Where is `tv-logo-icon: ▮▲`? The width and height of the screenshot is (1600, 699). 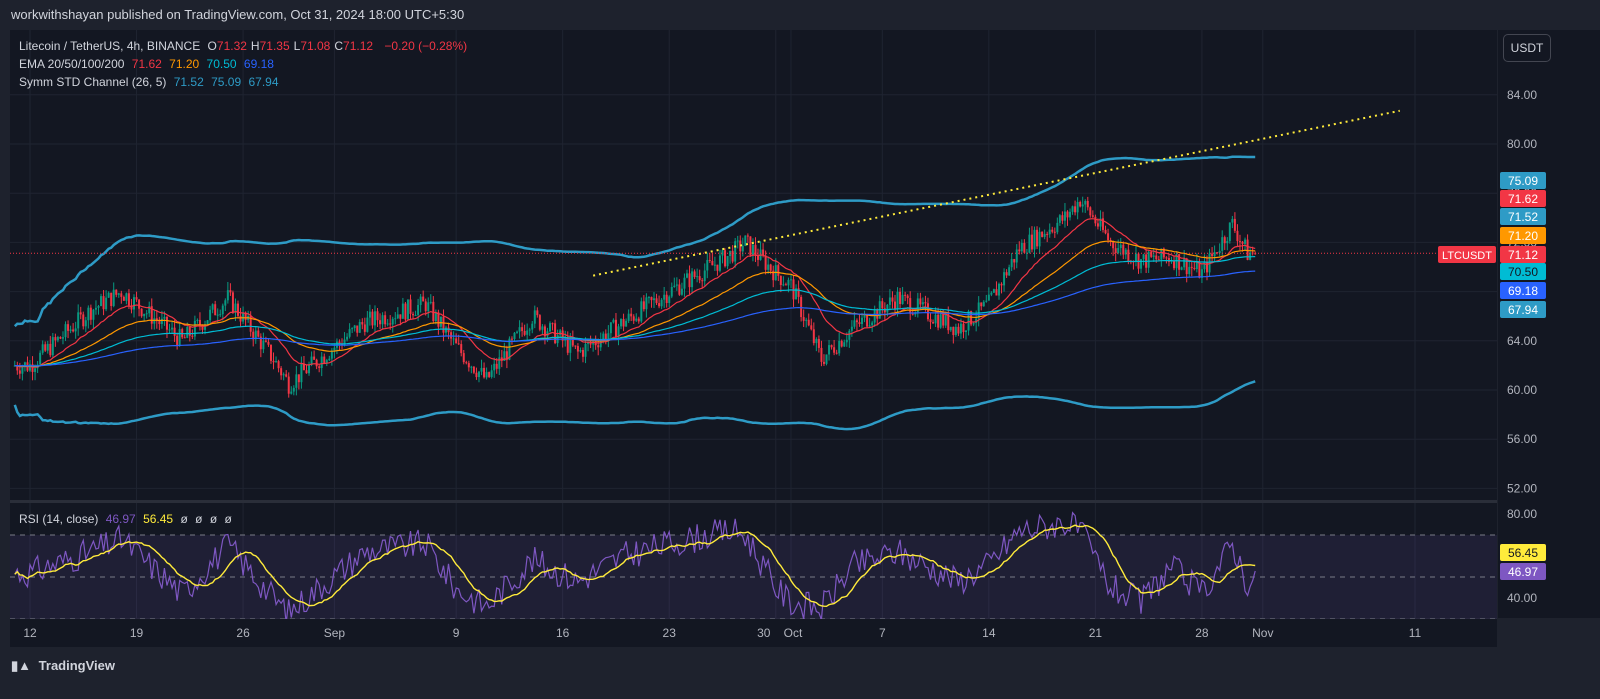
tv-logo-icon: ▮▲ is located at coordinates (21, 665).